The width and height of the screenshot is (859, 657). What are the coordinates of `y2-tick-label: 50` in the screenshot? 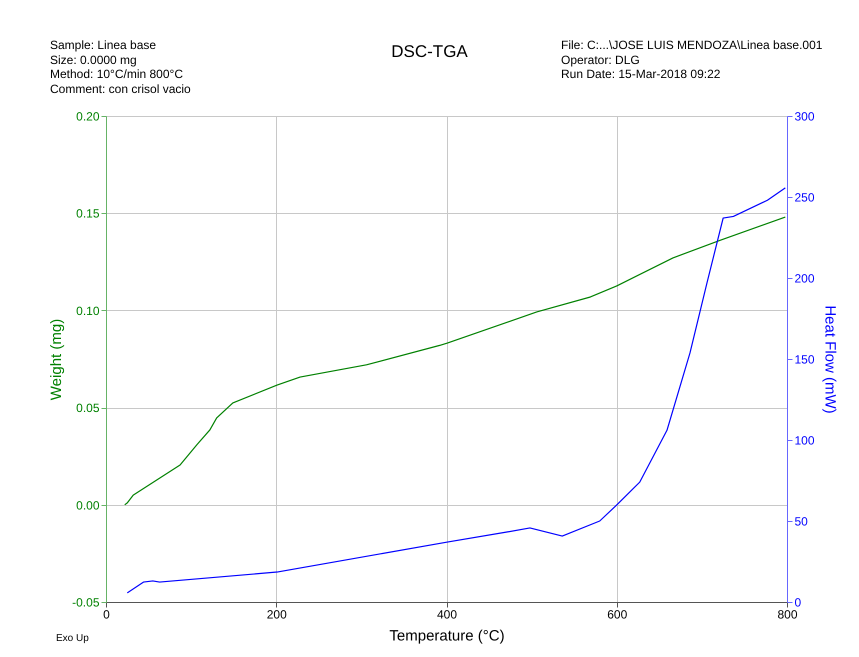 It's located at (801, 521).